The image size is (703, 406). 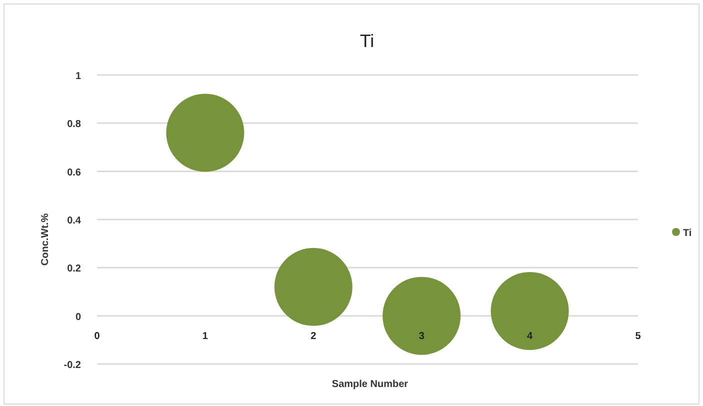 What do you see at coordinates (97, 336) in the screenshot?
I see `x-tick-label: 0` at bounding box center [97, 336].